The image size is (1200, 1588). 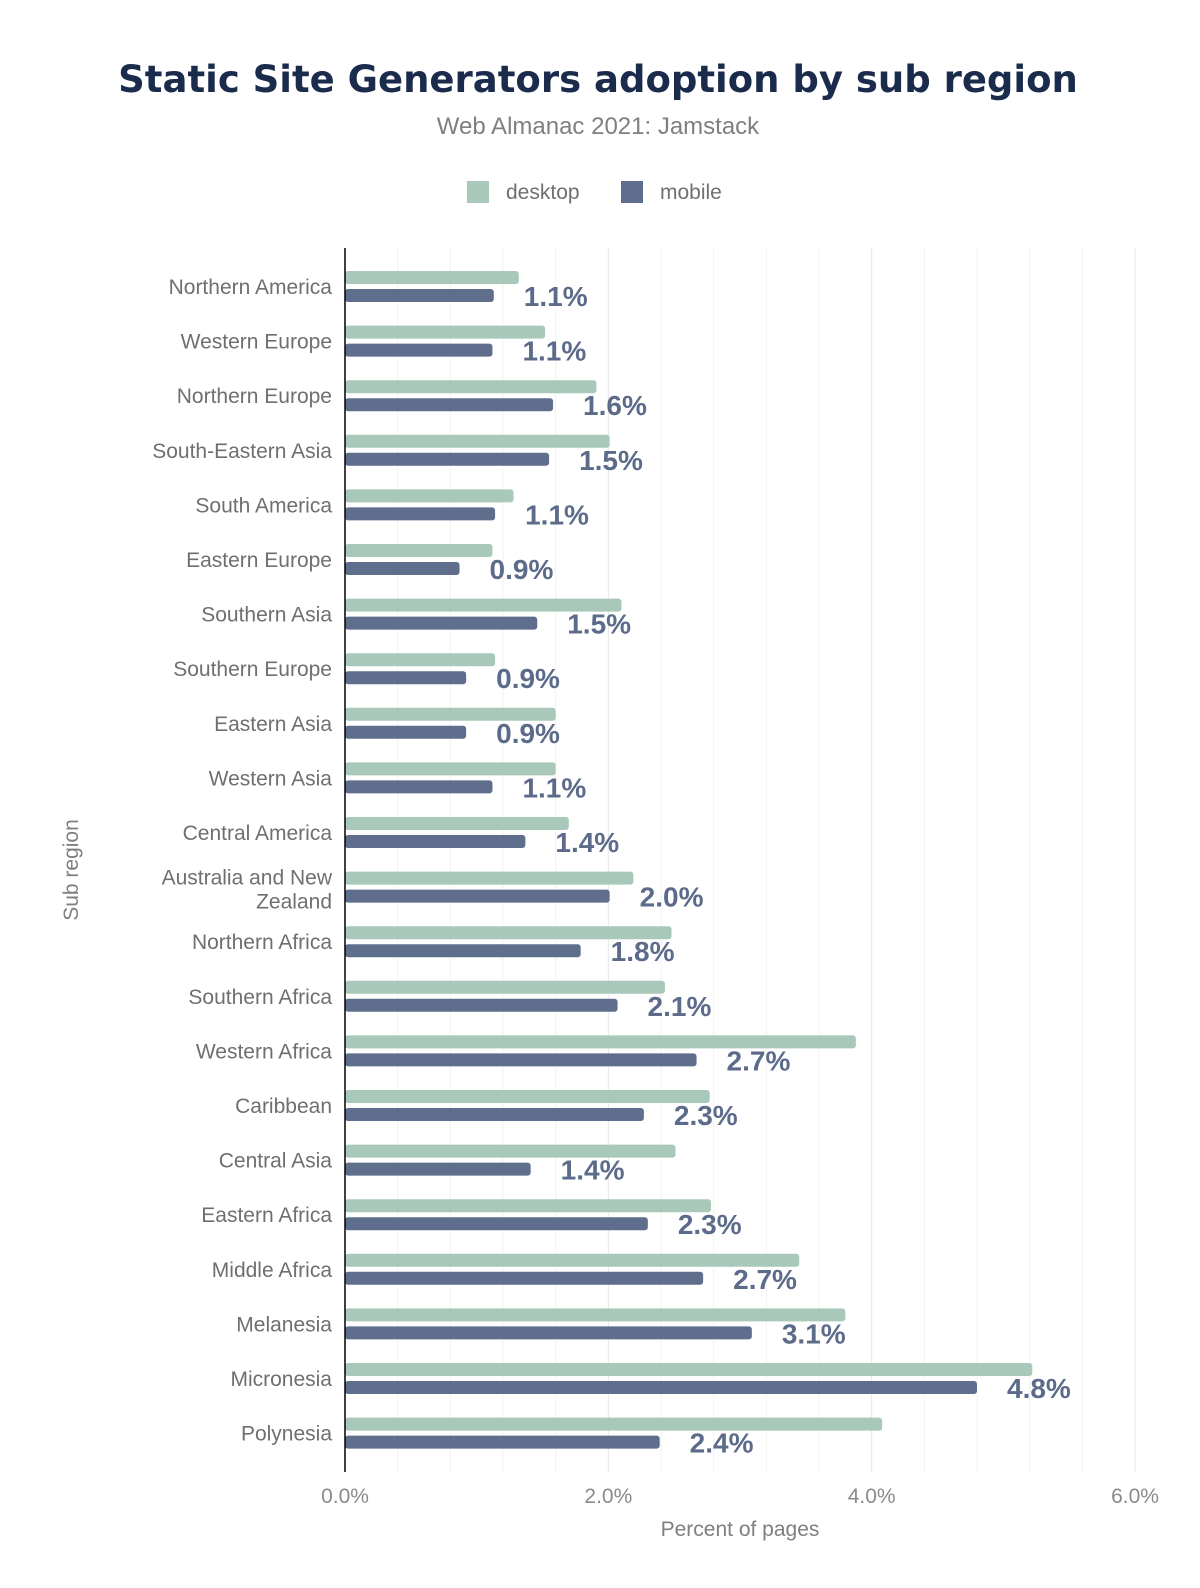 What do you see at coordinates (543, 192) in the screenshot?
I see `legend-label-desktop: desktop` at bounding box center [543, 192].